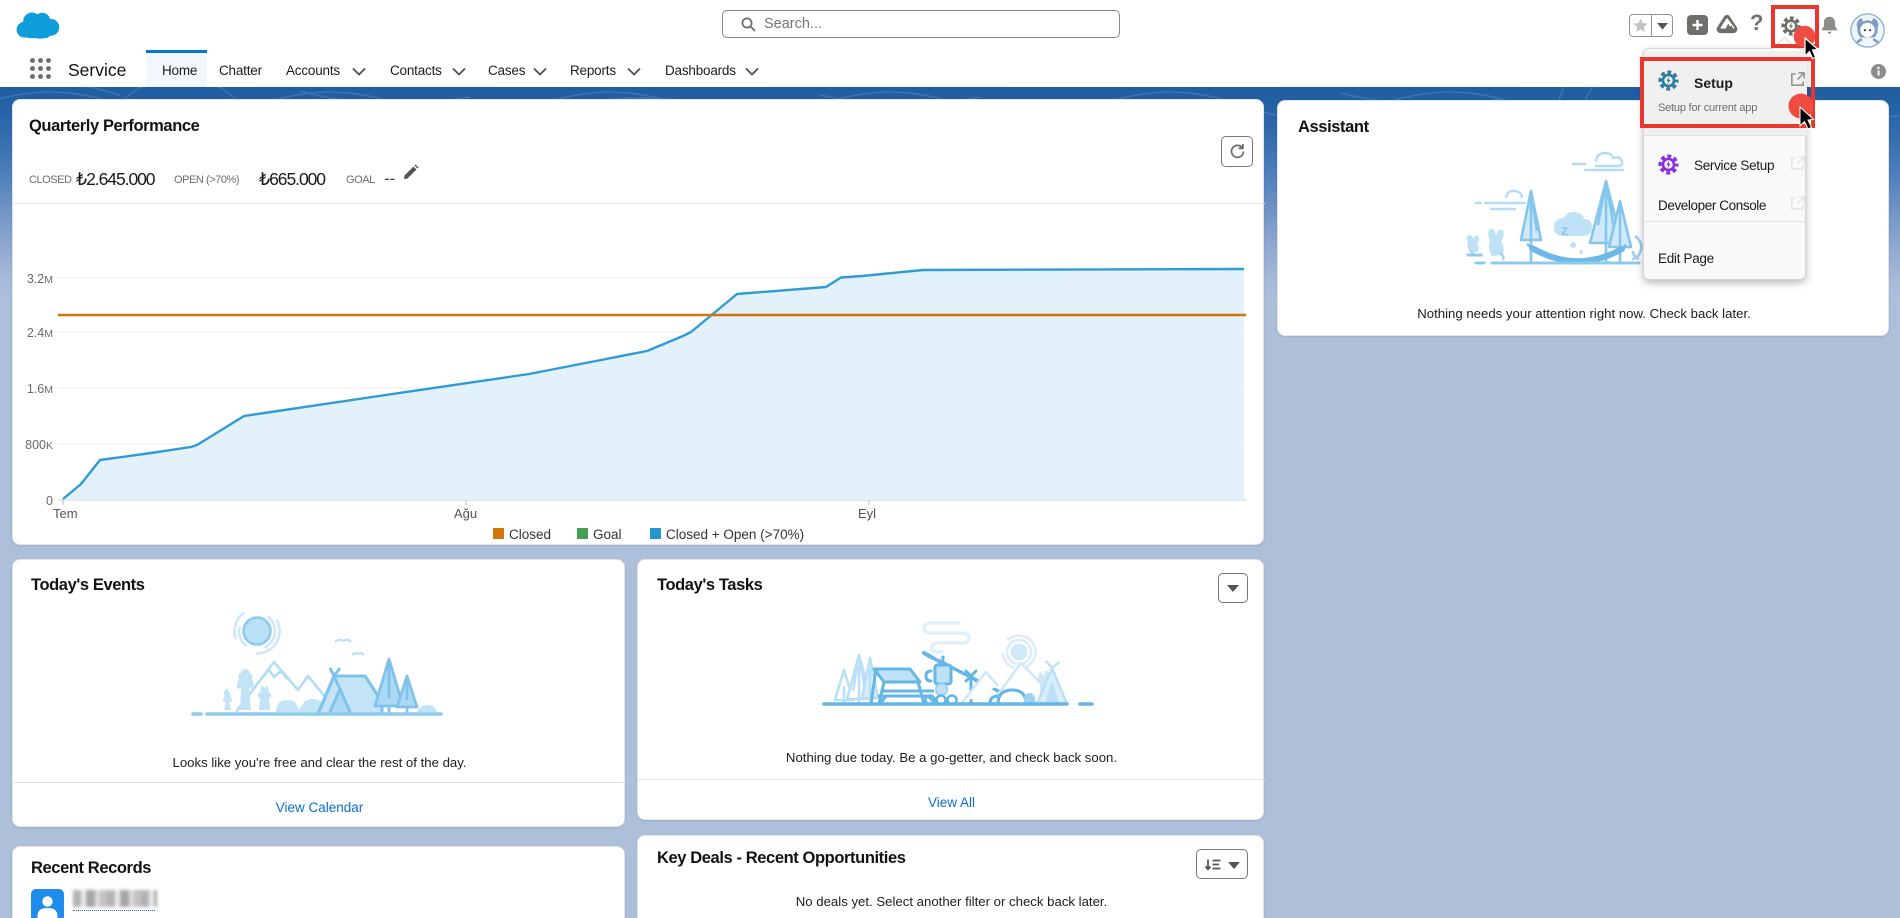 The height and width of the screenshot is (918, 1900). What do you see at coordinates (465, 513) in the screenshot?
I see `svg-text: Ağu` at bounding box center [465, 513].